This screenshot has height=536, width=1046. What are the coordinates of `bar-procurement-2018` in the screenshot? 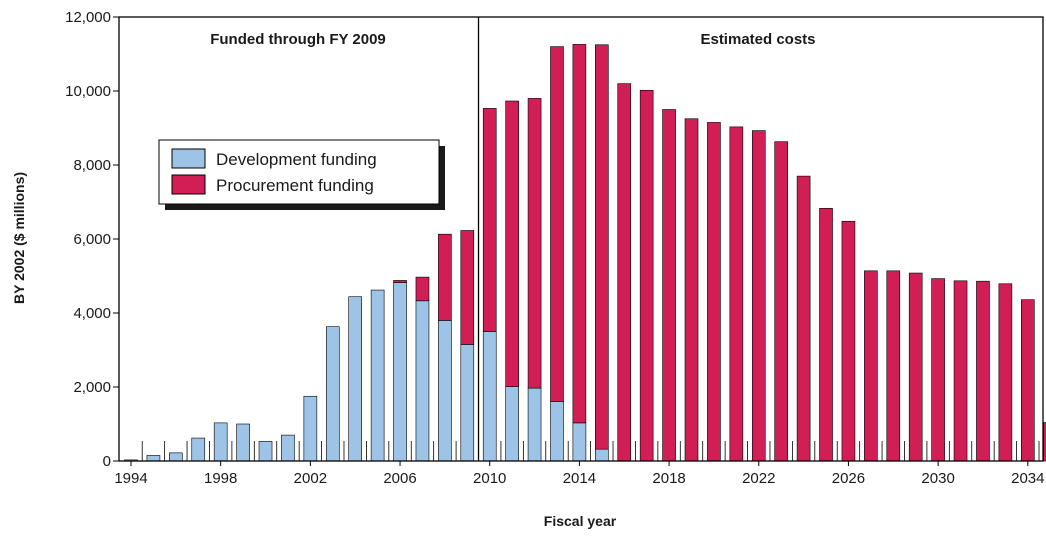 It's located at (669, 285).